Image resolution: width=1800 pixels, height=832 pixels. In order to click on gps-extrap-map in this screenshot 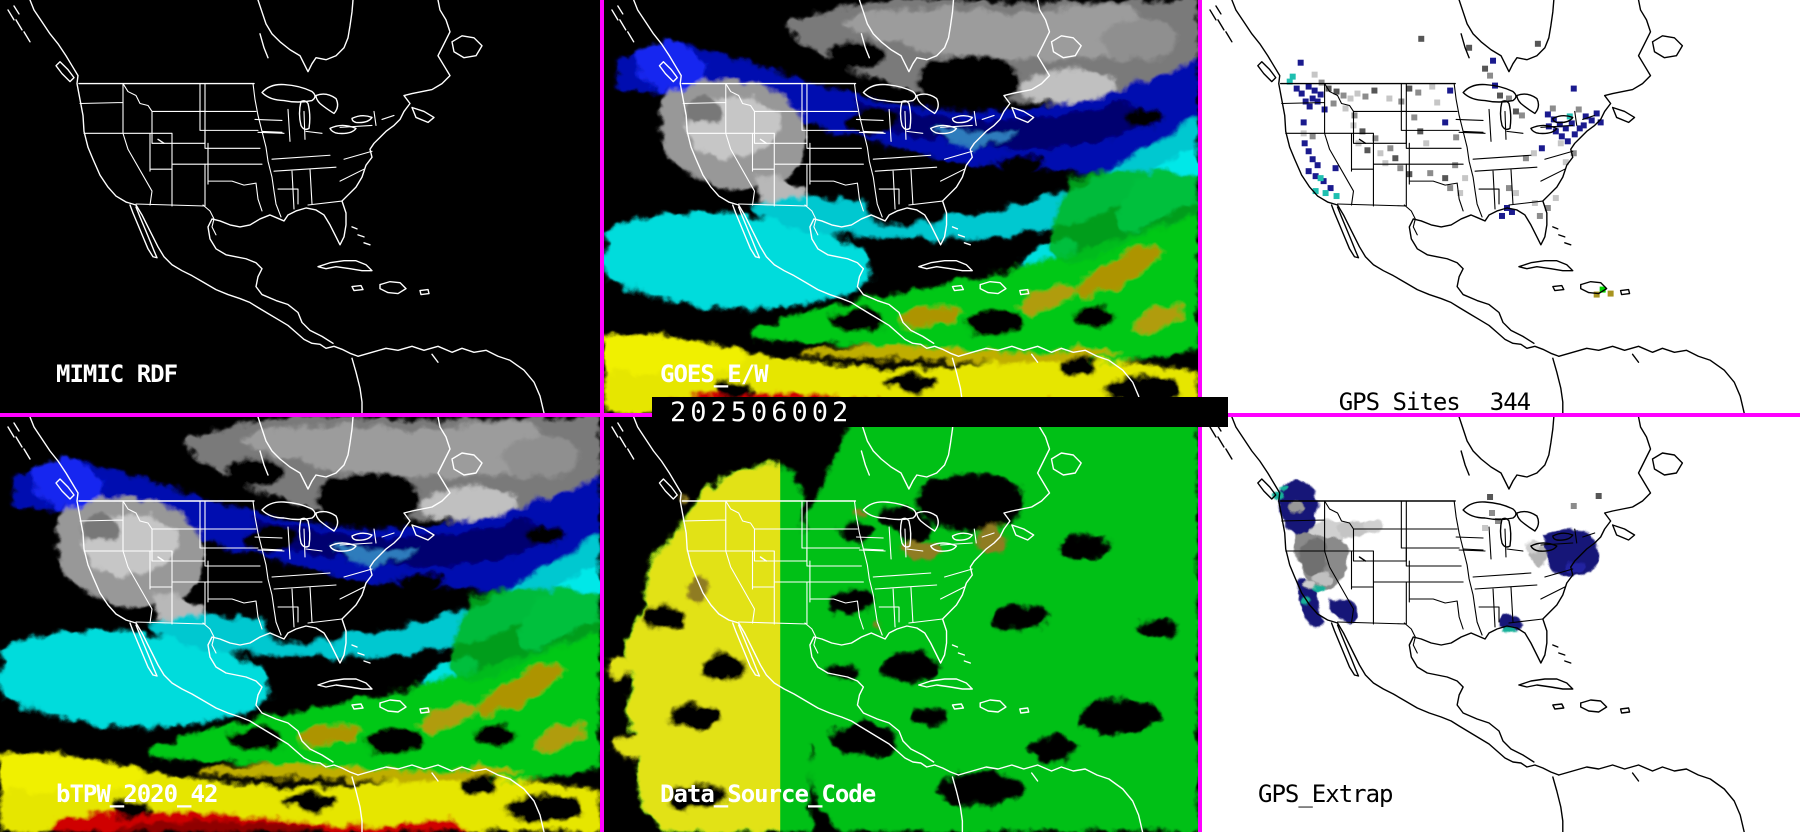, I will do `click(1477, 624)`.